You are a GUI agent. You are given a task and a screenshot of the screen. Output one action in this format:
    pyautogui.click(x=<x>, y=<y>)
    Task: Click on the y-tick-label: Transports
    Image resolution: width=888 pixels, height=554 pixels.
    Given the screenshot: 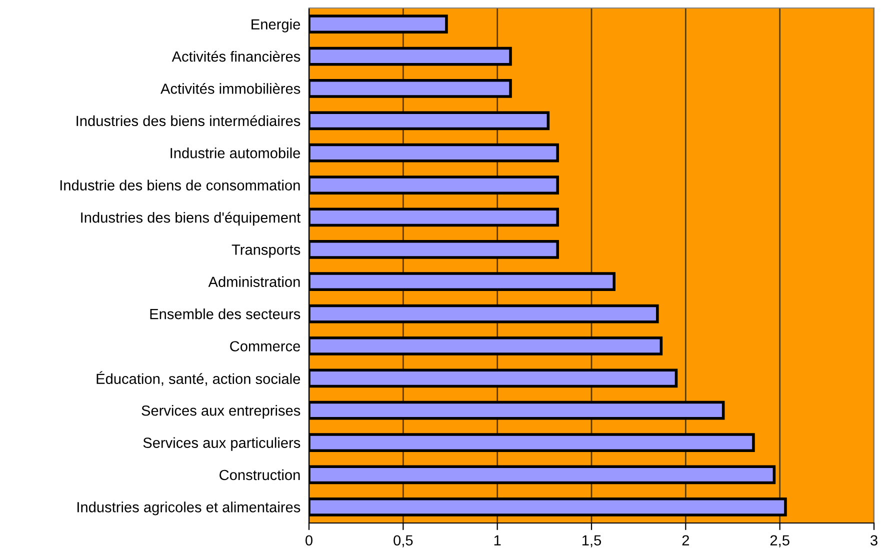 What is the action you would take?
    pyautogui.click(x=266, y=251)
    